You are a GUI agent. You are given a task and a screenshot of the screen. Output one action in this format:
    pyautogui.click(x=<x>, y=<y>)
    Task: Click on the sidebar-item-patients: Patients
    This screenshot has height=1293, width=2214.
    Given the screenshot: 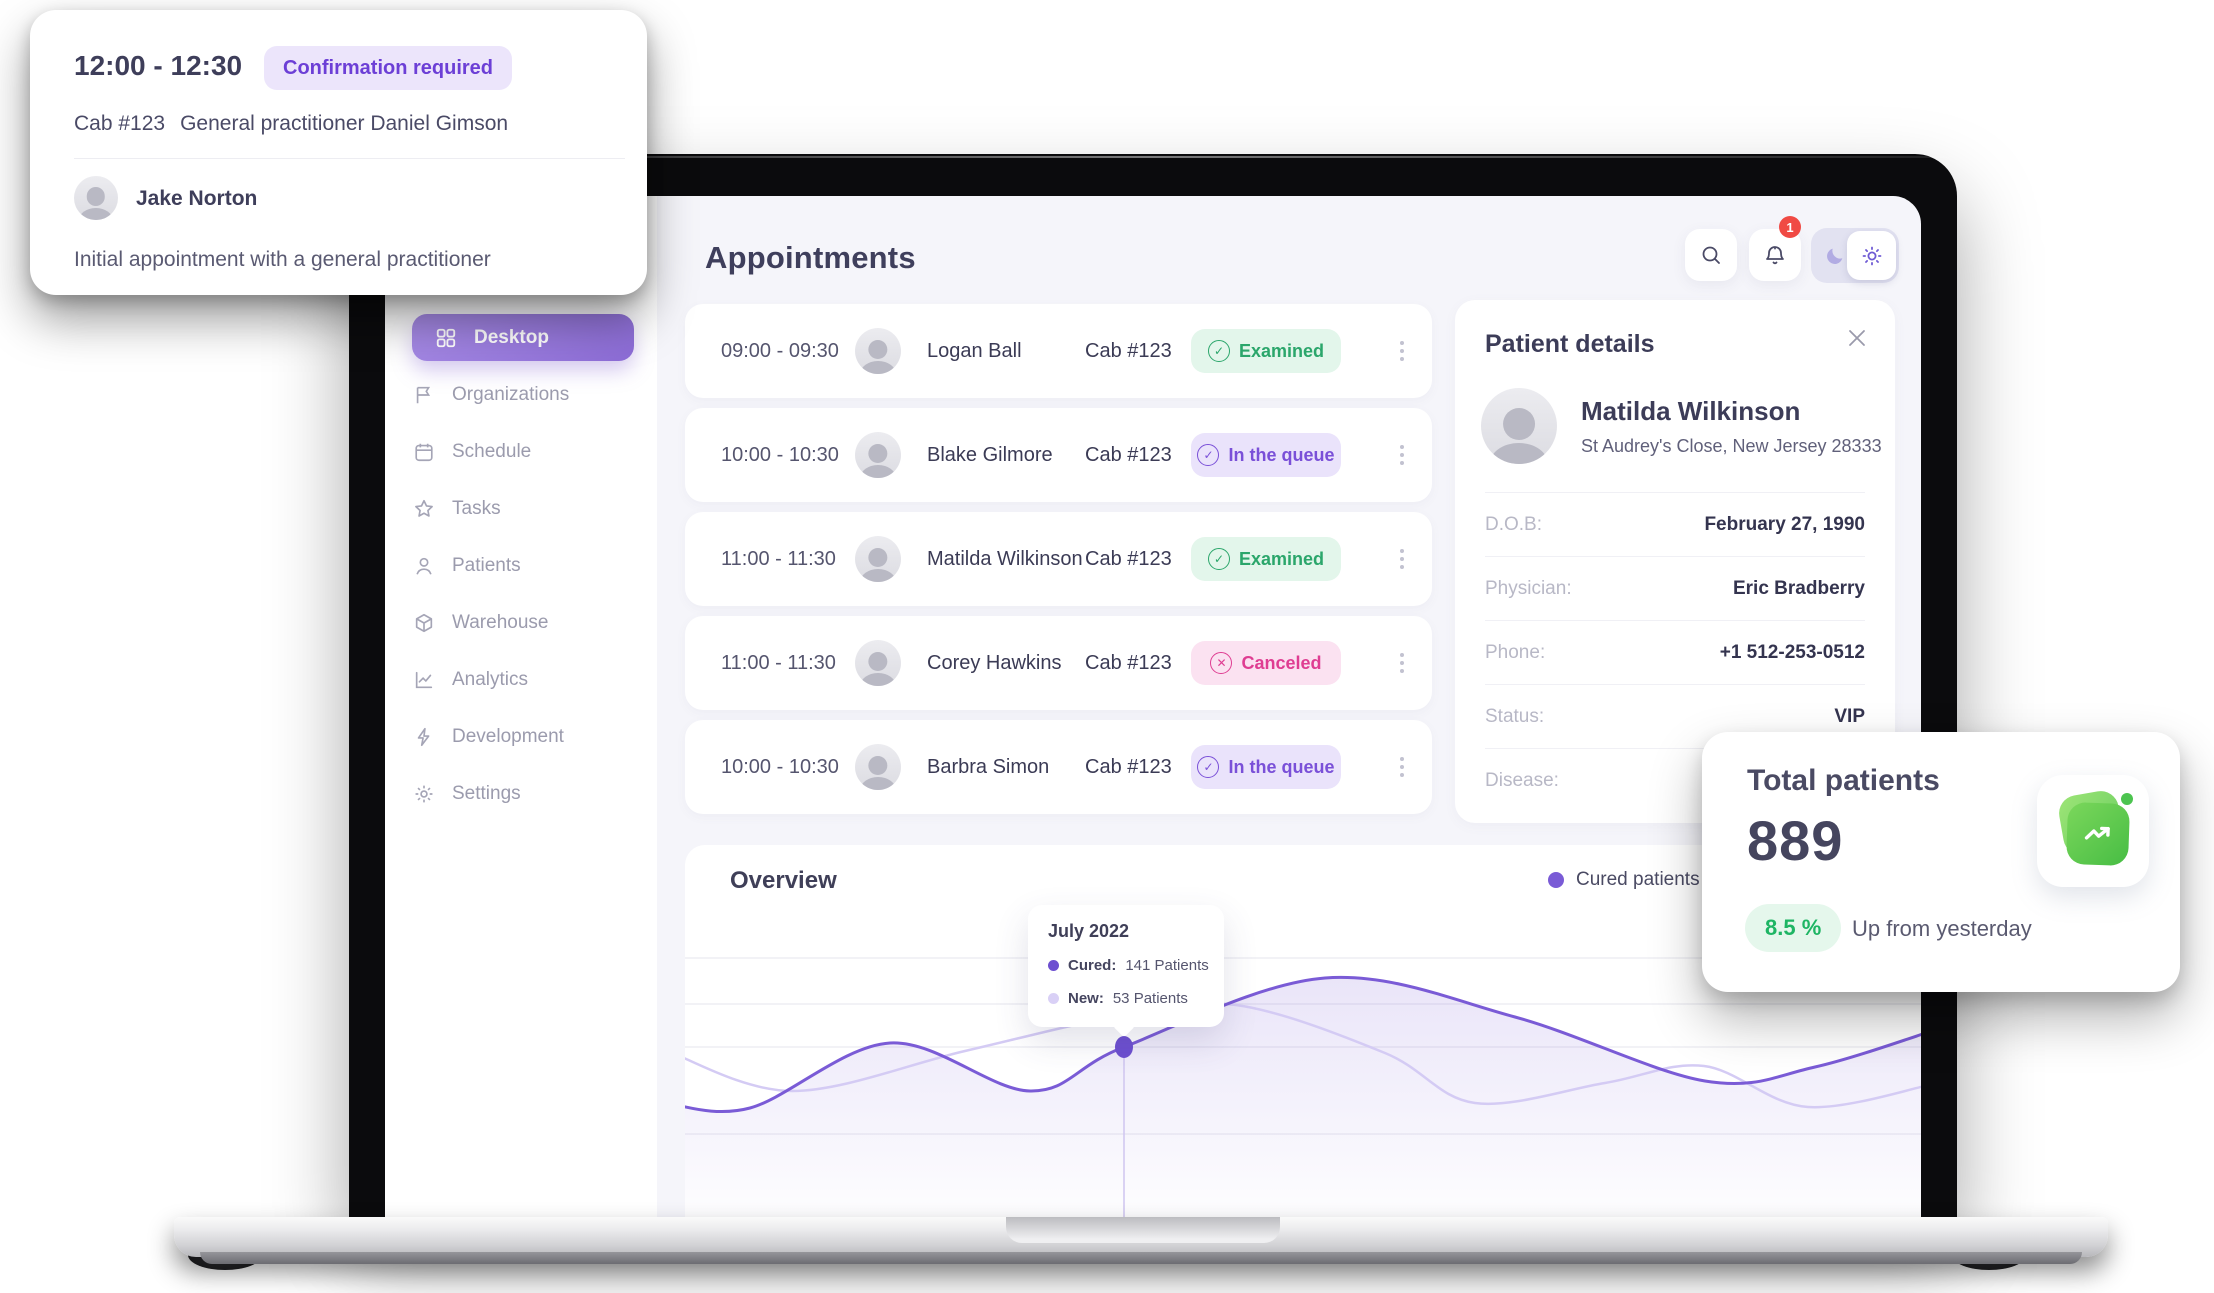 What is the action you would take?
    pyautogui.click(x=519, y=566)
    